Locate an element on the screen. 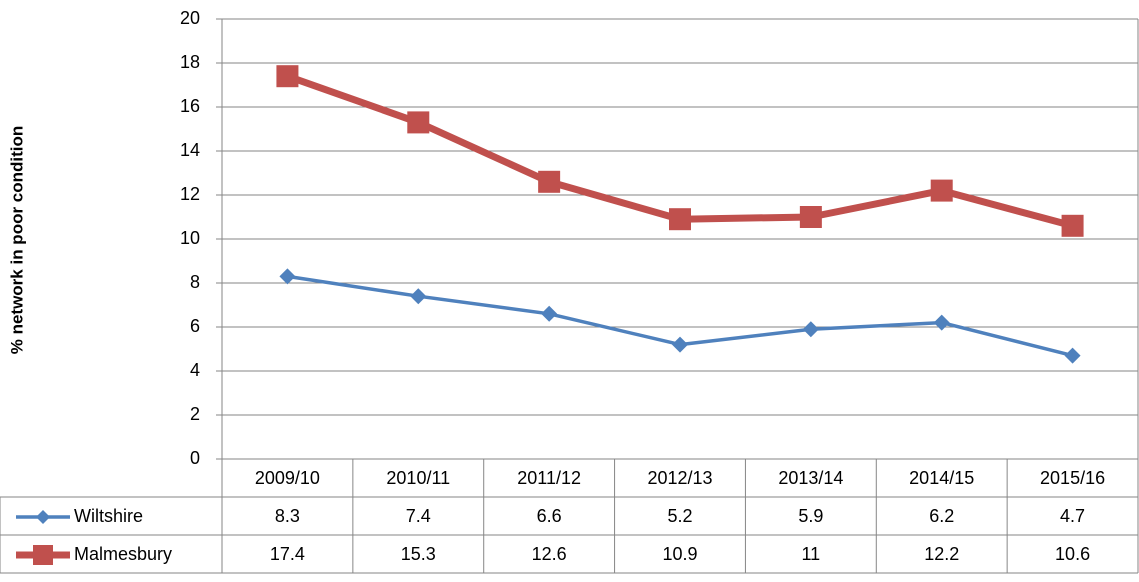 The width and height of the screenshot is (1139, 582). y-tick-label: 10 is located at coordinates (190, 238).